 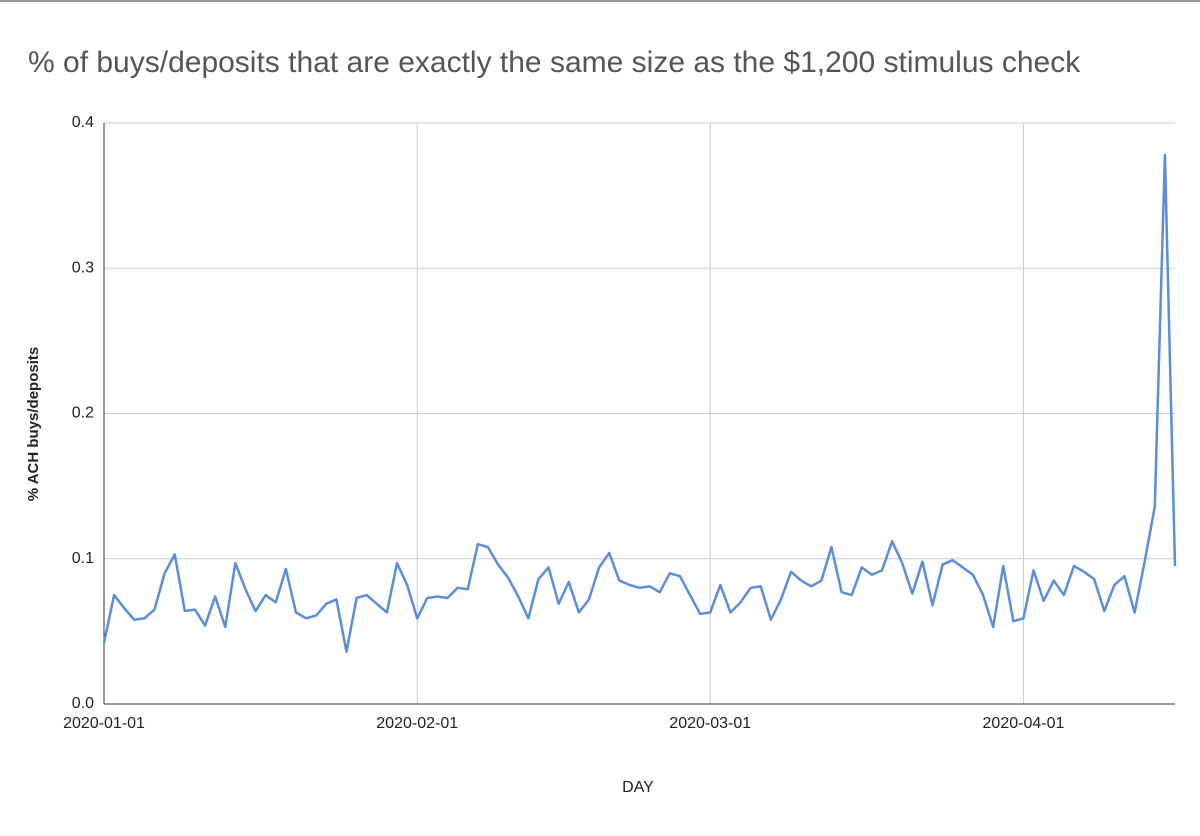 I want to click on x-tick-label: 2020-04-01, so click(x=1024, y=723).